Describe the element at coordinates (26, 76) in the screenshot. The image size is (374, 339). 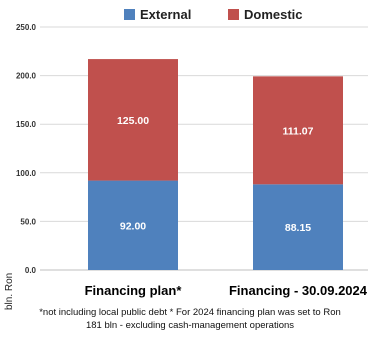
I see `y-tick-label: 200.0` at that location.